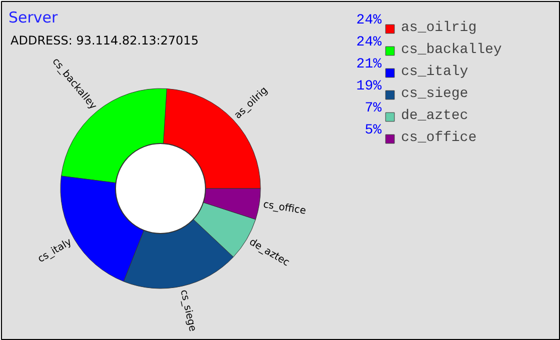  I want to click on legend-label: as_oilrig, so click(439, 28).